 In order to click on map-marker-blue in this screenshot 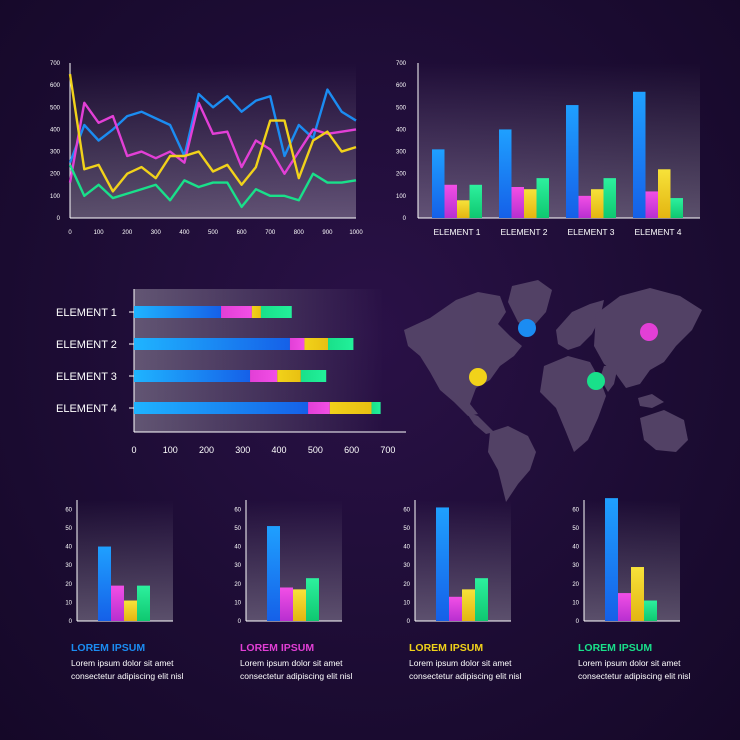, I will do `click(527, 328)`.